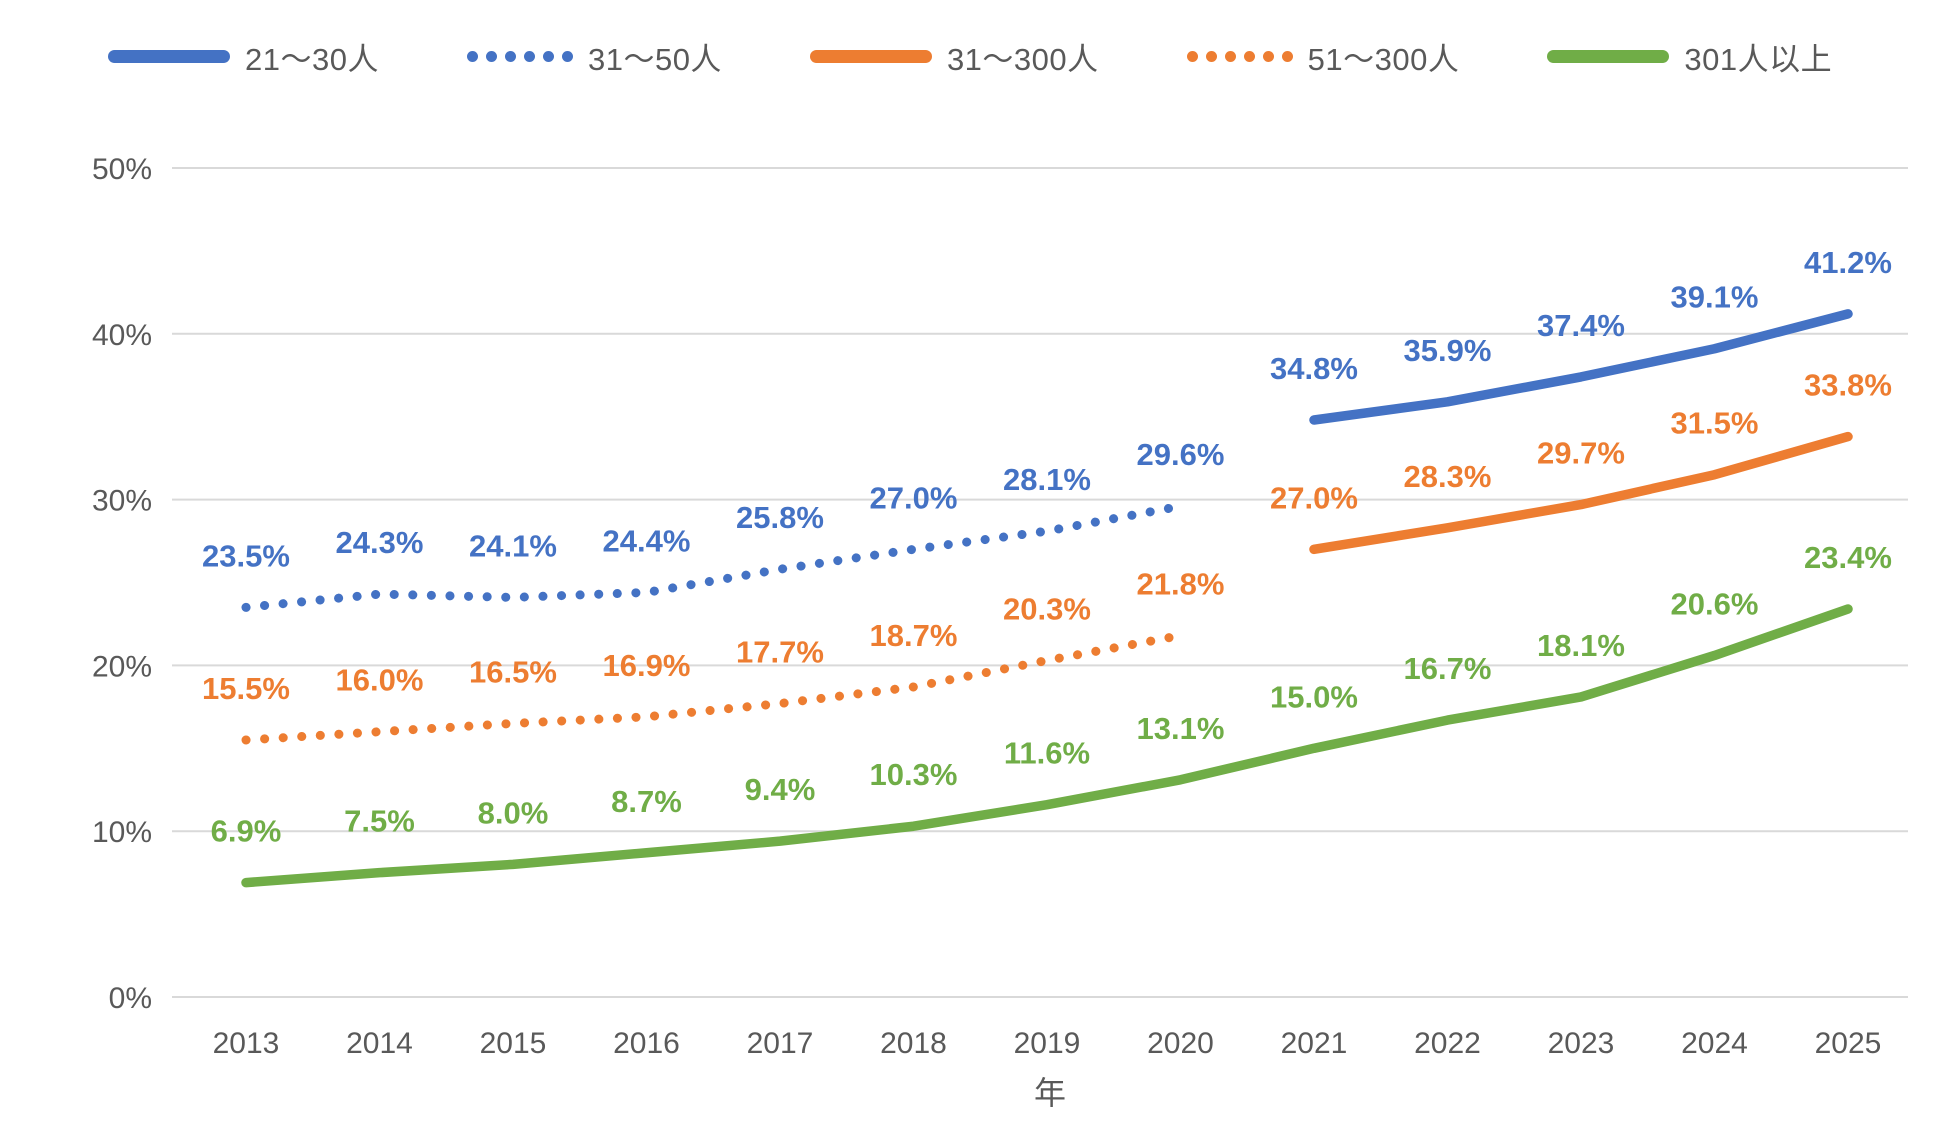 Image resolution: width=1949 pixels, height=1137 pixels. Describe the element at coordinates (1848, 385) in the screenshot. I see `data-label: 33.8%` at that location.